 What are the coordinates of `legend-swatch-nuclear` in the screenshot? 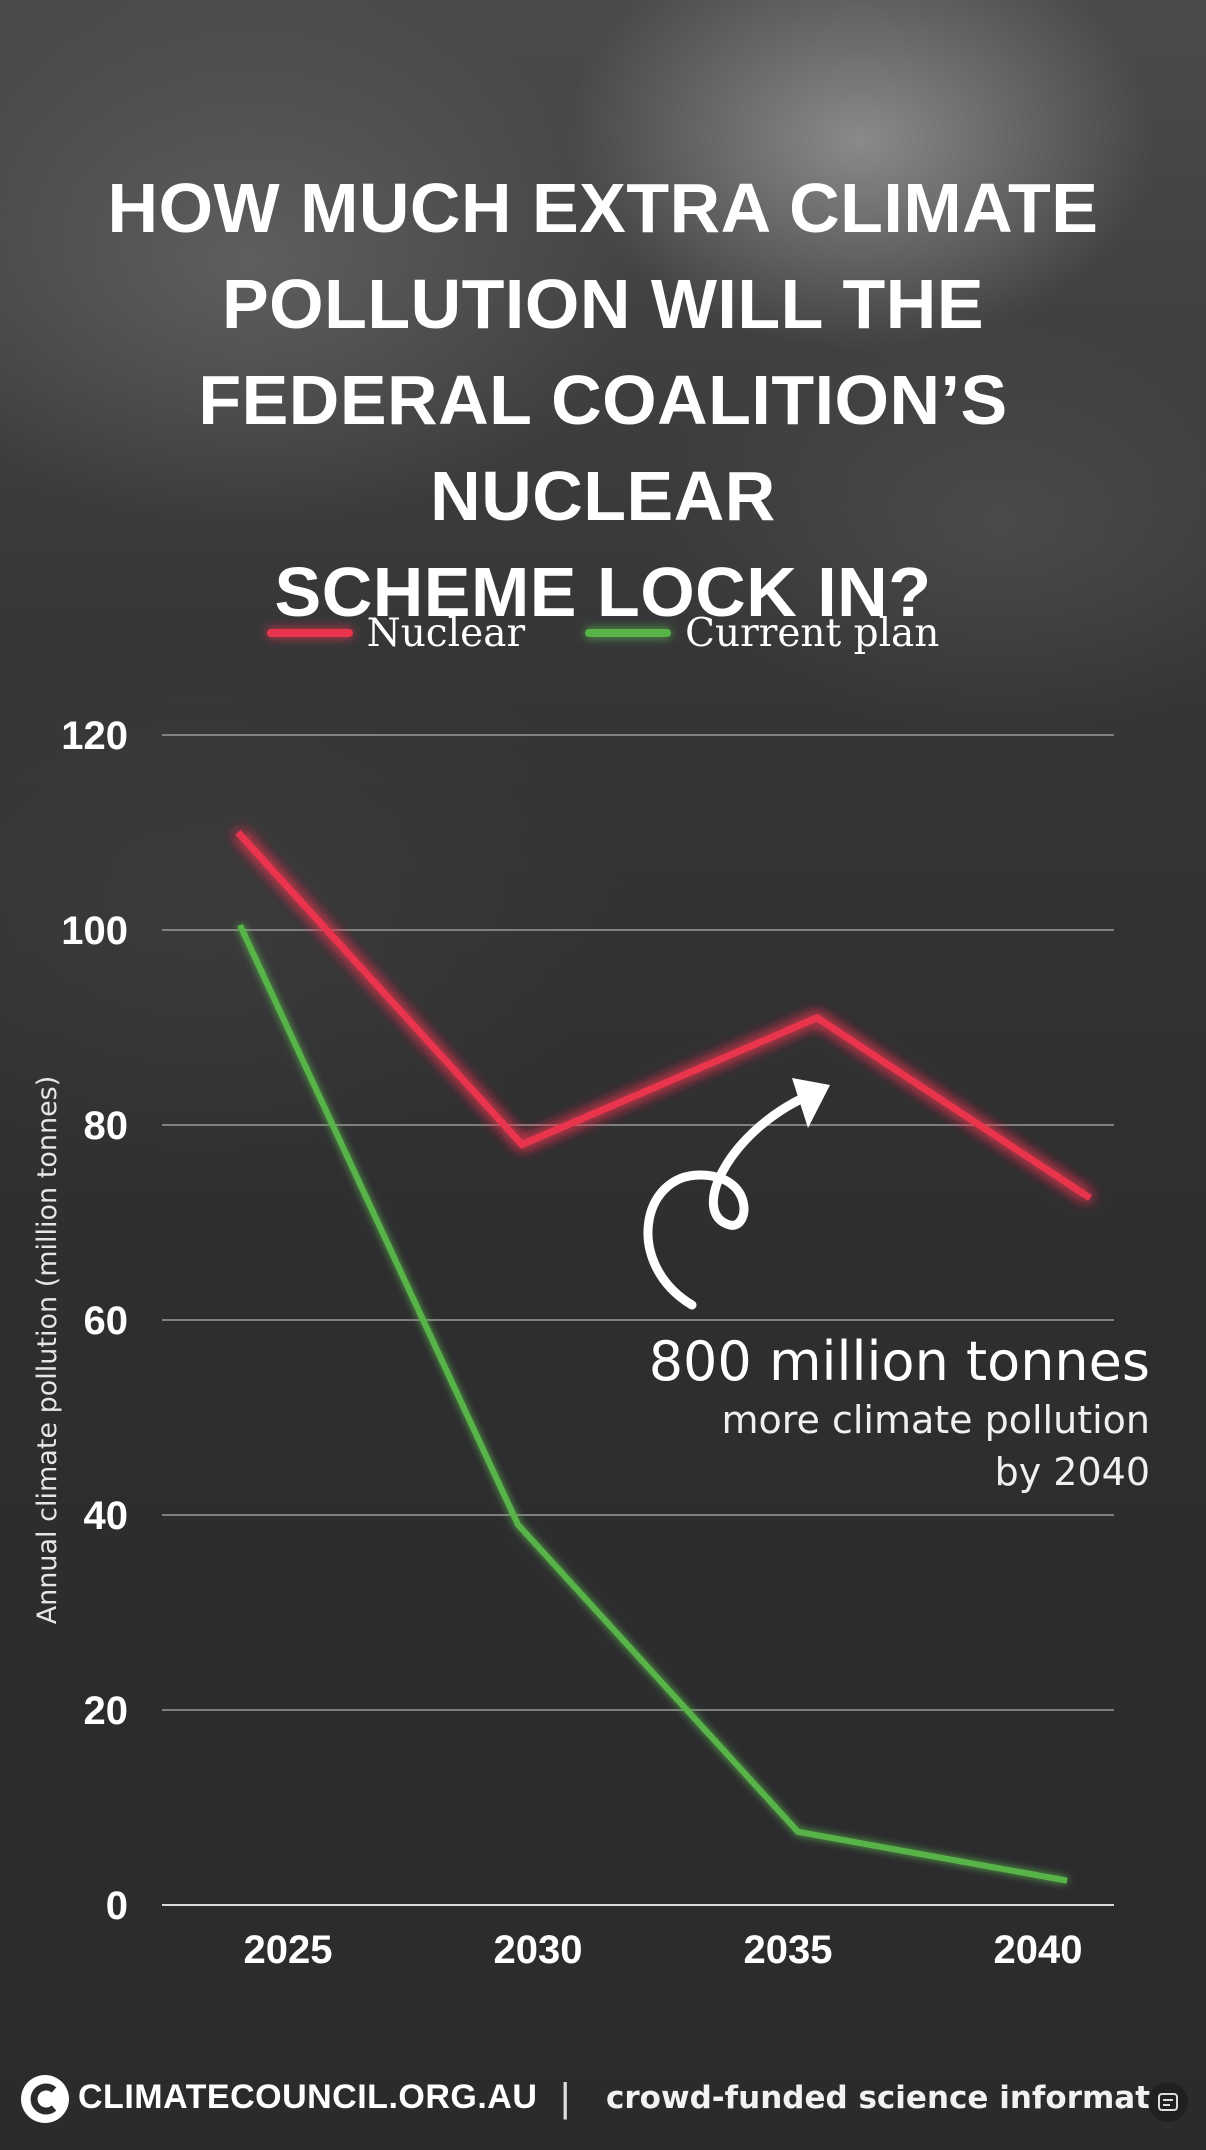 It's located at (309, 633).